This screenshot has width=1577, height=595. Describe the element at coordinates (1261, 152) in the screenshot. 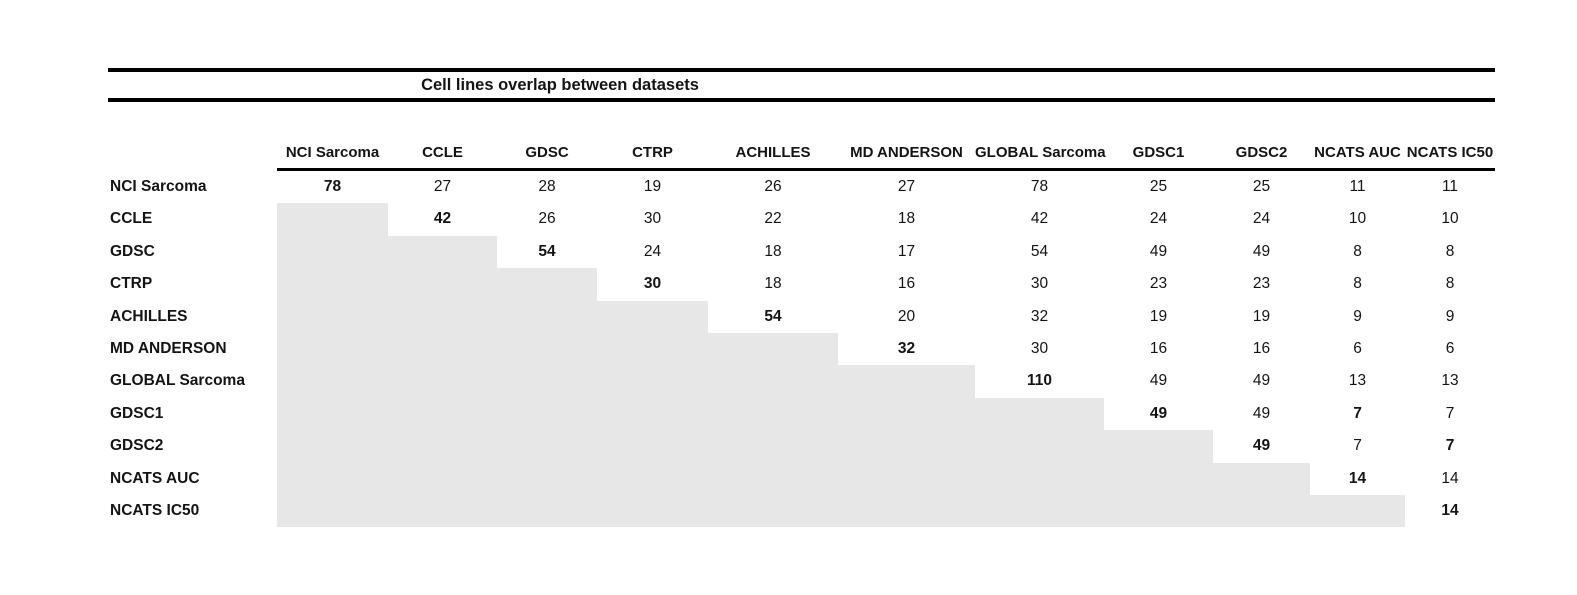

I see `col-header-gdsc2: GDSC2` at that location.